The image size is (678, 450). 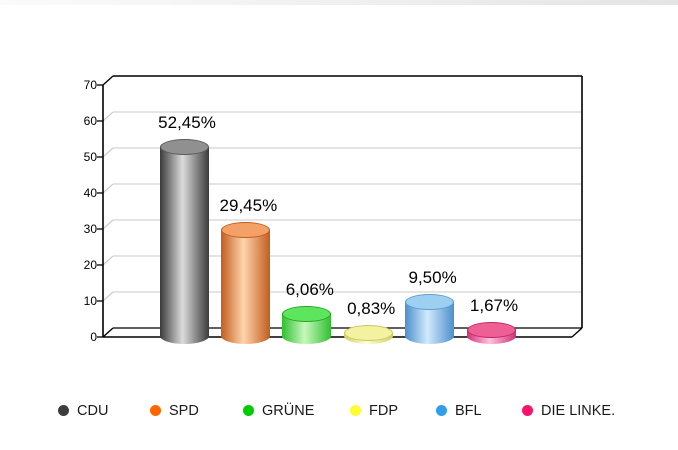 What do you see at coordinates (578, 410) in the screenshot?
I see `legend-label: DIE LINKE.` at bounding box center [578, 410].